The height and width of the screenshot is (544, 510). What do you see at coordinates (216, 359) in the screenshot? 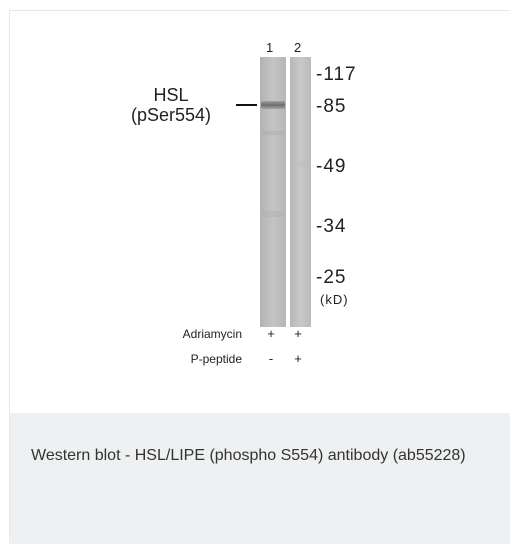
I see `condition-label-p-peptide: P-peptide` at bounding box center [216, 359].